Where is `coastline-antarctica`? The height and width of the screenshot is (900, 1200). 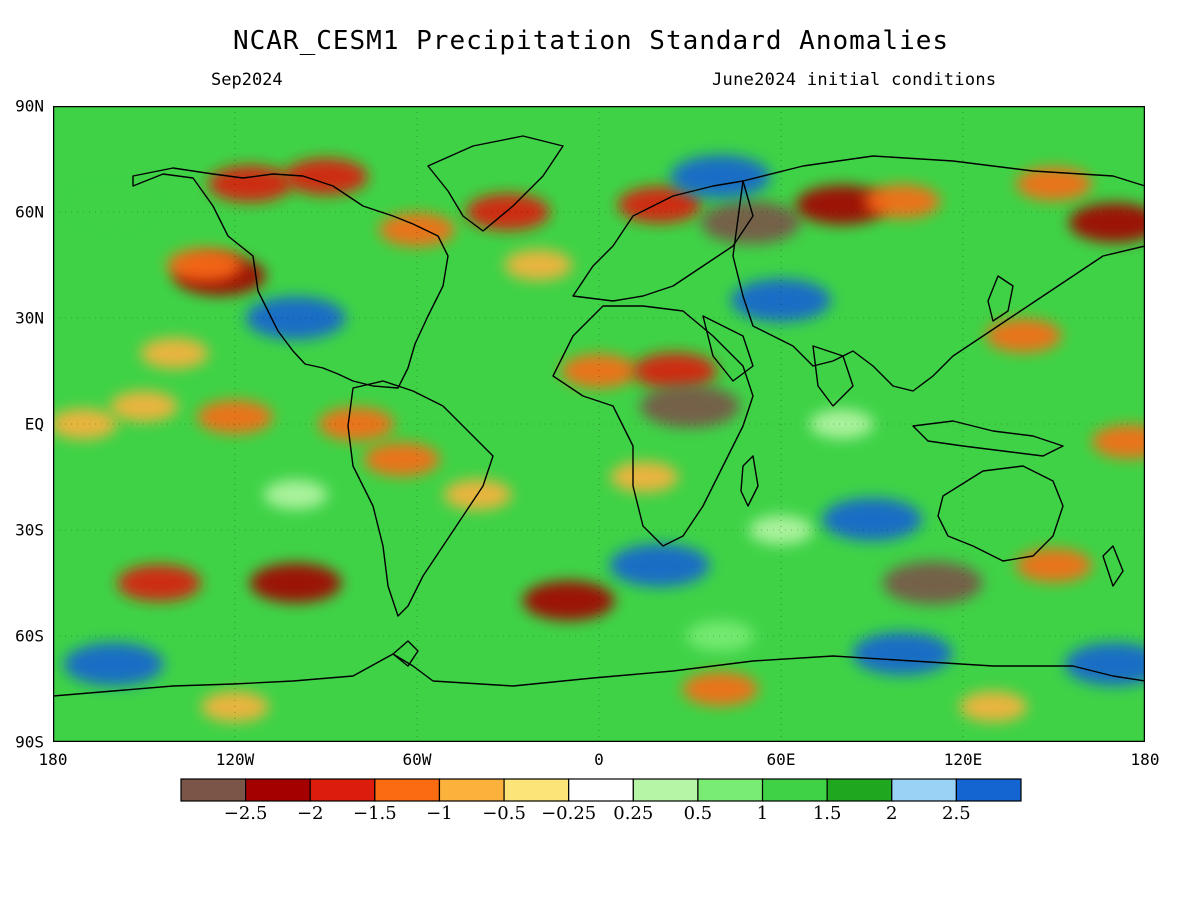 coastline-antarctica is located at coordinates (599, 675).